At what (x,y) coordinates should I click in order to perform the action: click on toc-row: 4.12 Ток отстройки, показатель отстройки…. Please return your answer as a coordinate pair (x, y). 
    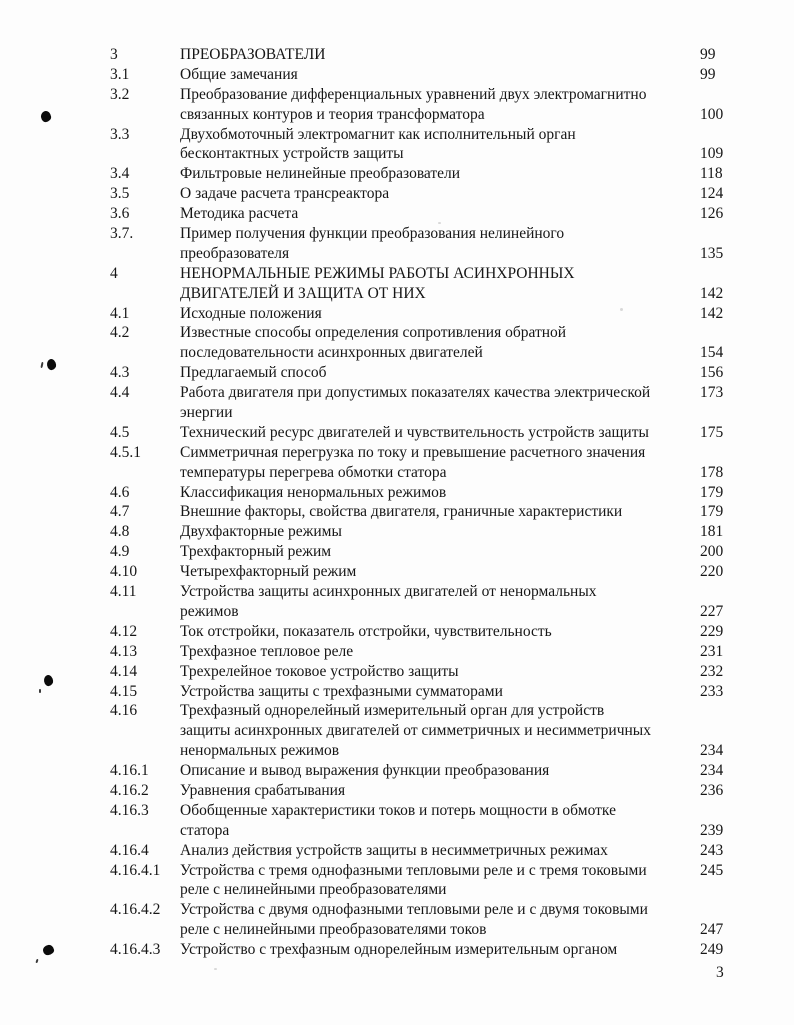
    Looking at the image, I should click on (397, 632).